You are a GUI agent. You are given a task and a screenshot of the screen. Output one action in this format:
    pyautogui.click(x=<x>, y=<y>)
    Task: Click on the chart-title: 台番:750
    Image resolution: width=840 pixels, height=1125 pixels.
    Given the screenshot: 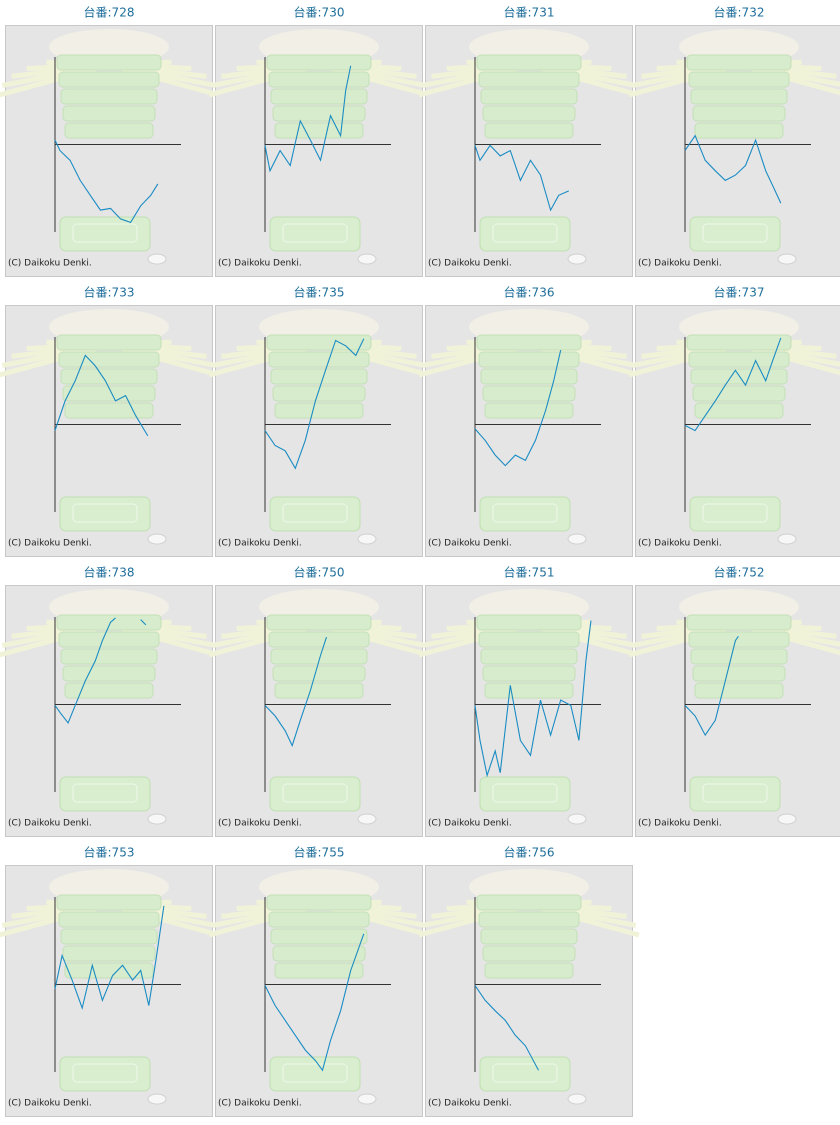 What is the action you would take?
    pyautogui.click(x=319, y=572)
    